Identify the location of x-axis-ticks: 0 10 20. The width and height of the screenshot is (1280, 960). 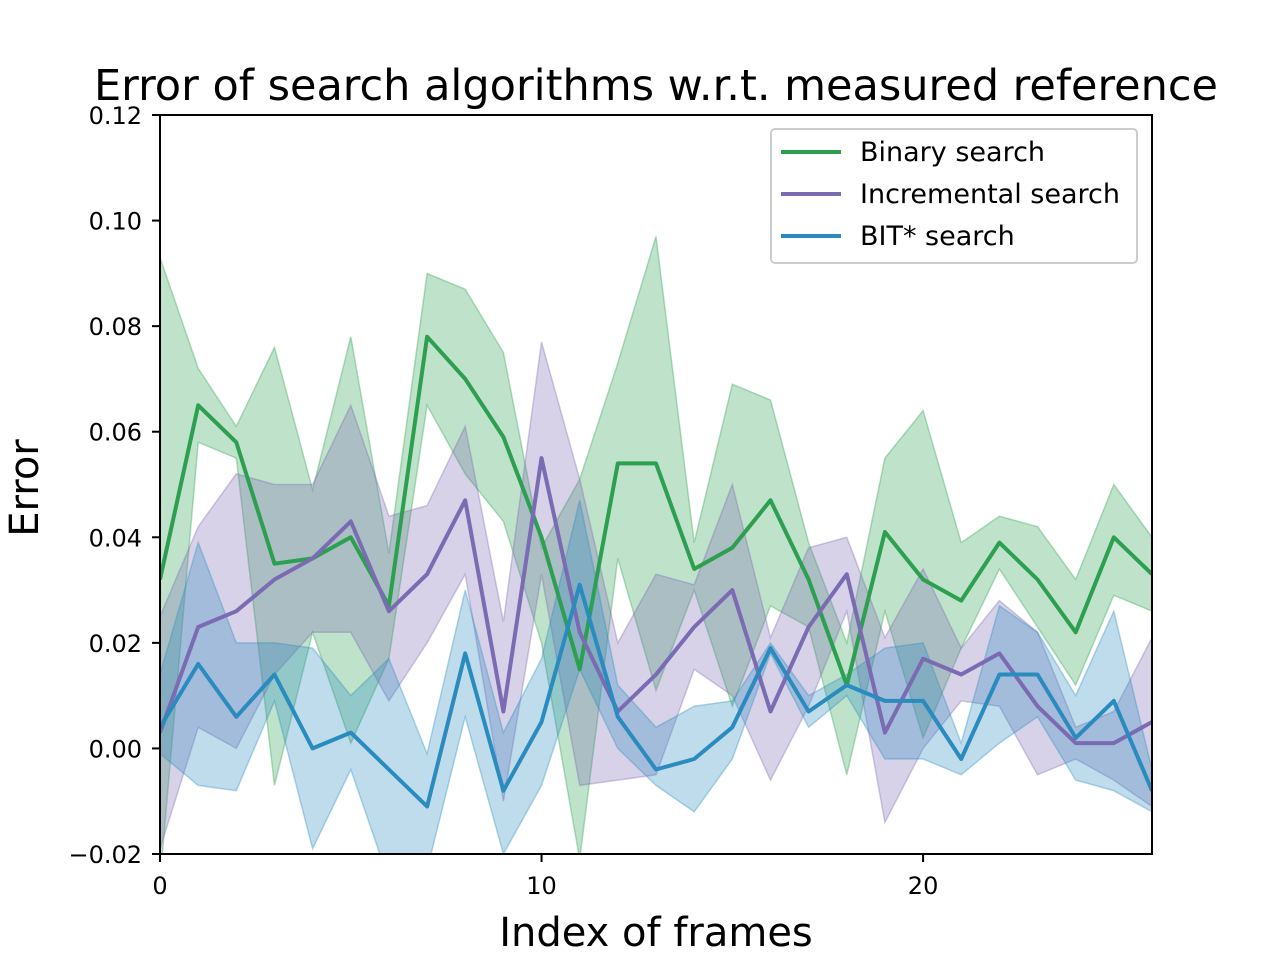
(545, 877).